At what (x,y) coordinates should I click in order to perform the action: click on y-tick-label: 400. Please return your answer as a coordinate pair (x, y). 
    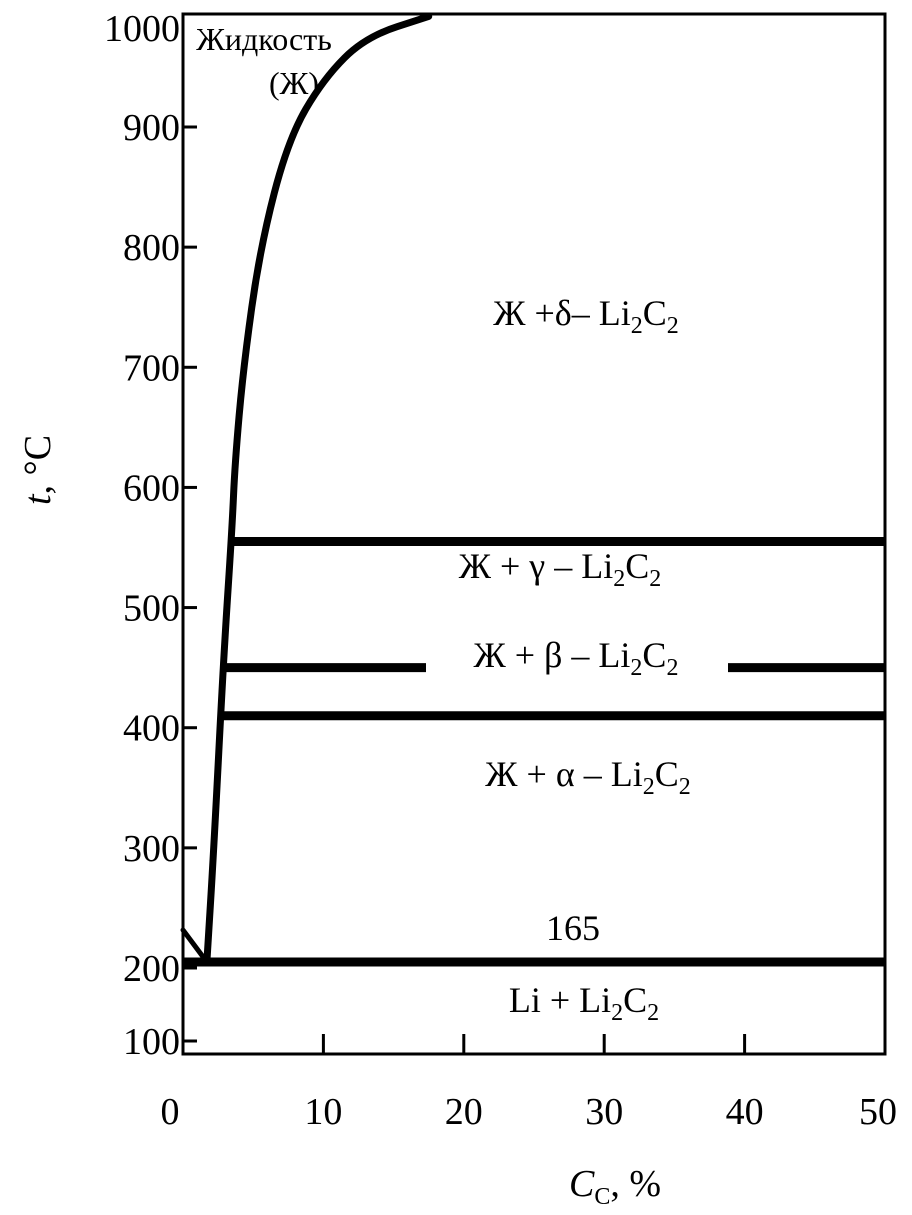
    Looking at the image, I should click on (151, 729).